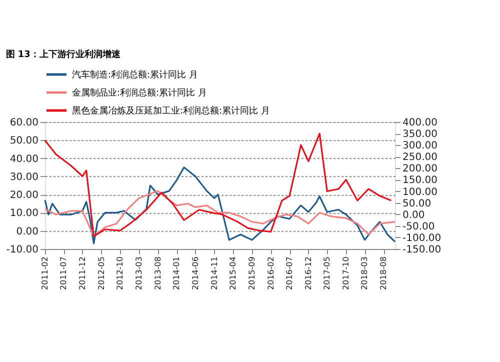 The image size is (500, 362). I want to click on y2-tick-label: 50.00, so click(417, 204).